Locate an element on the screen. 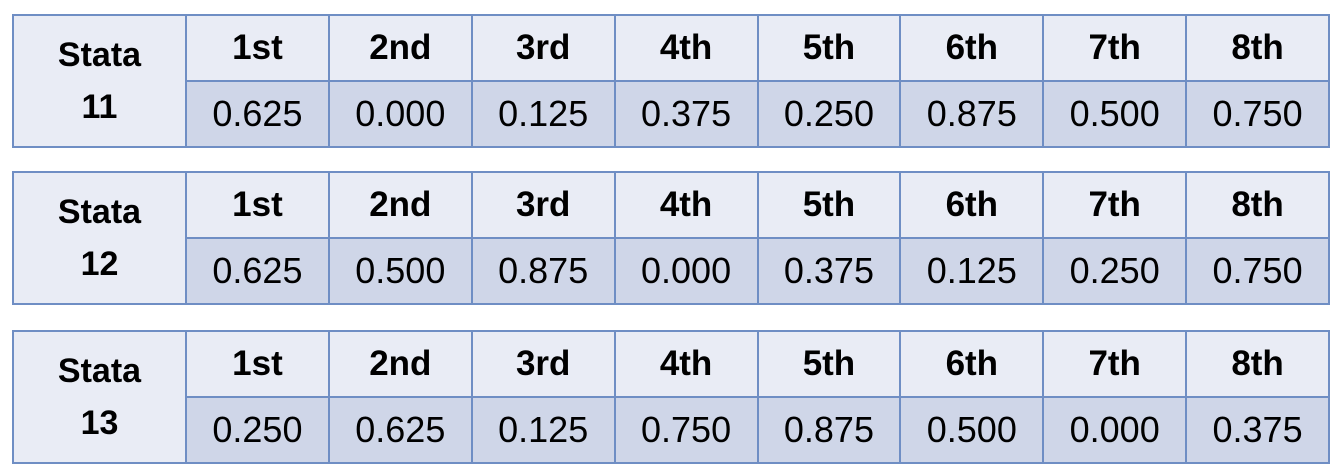 The width and height of the screenshot is (1340, 476). version-label-line2: 13 is located at coordinates (99, 423).